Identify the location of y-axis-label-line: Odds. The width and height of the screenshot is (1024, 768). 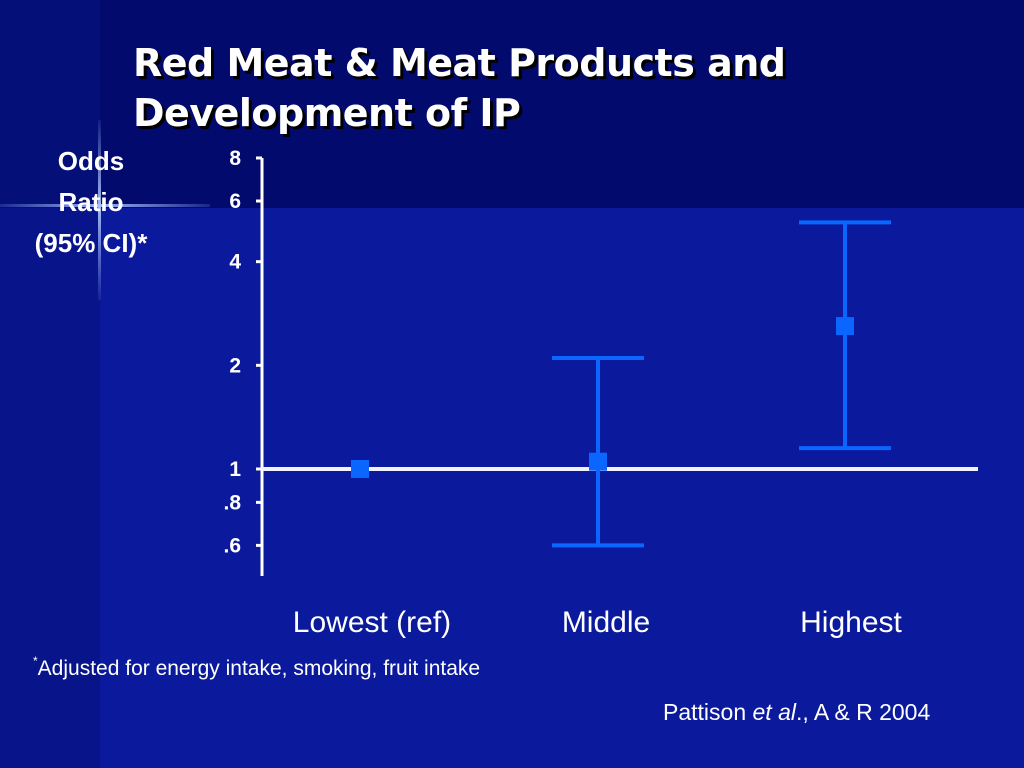
(91, 161).